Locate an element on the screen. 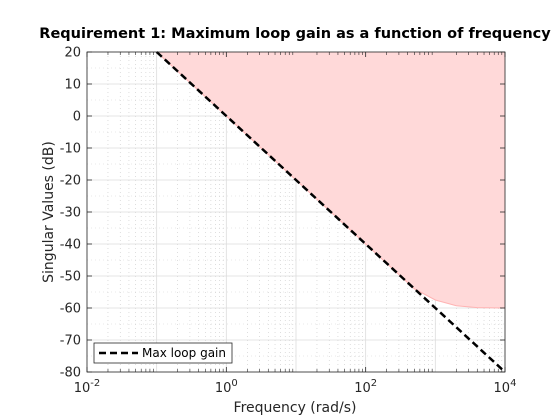 The width and height of the screenshot is (560, 420). y-tick-label: -60 is located at coordinates (70, 309).